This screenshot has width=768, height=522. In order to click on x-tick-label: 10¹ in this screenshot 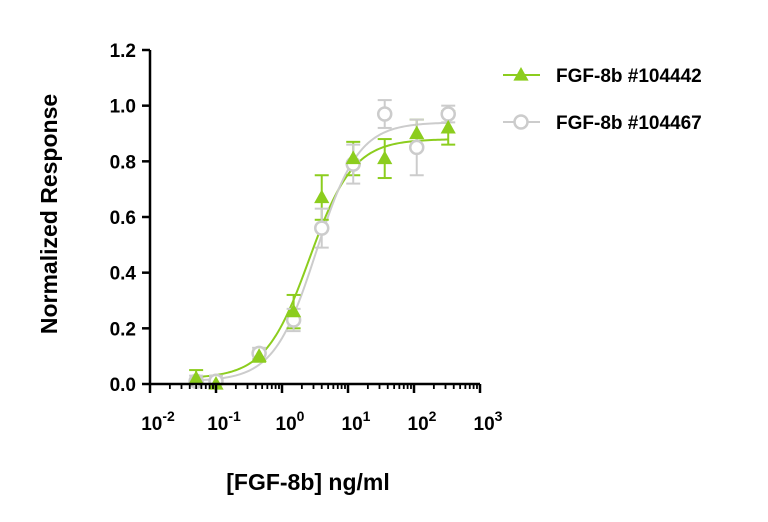, I will do `click(356, 421)`.